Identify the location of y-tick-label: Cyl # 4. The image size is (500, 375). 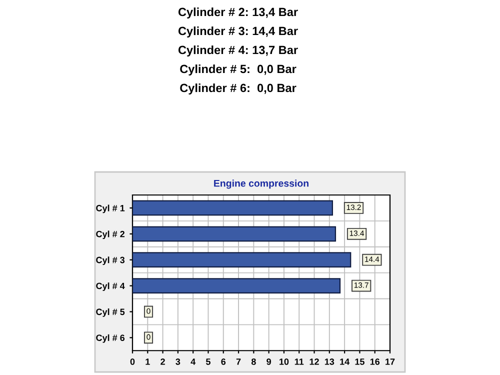
(110, 286).